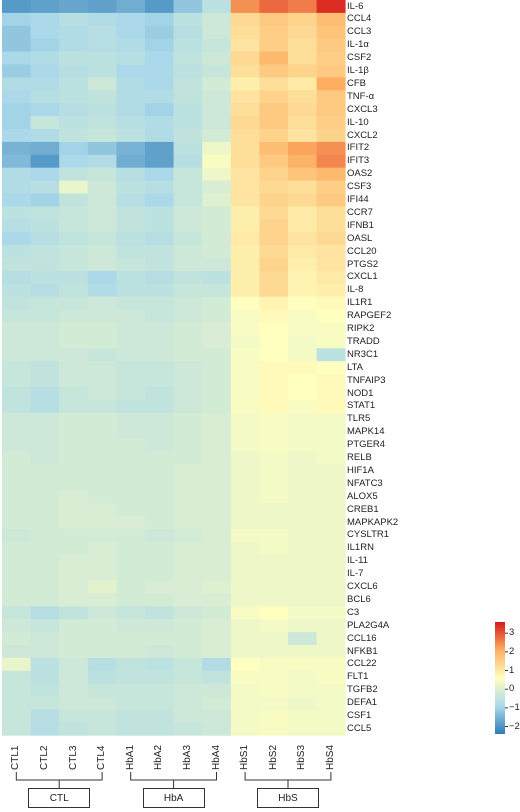  I want to click on gene-label: NOD1, so click(360, 393).